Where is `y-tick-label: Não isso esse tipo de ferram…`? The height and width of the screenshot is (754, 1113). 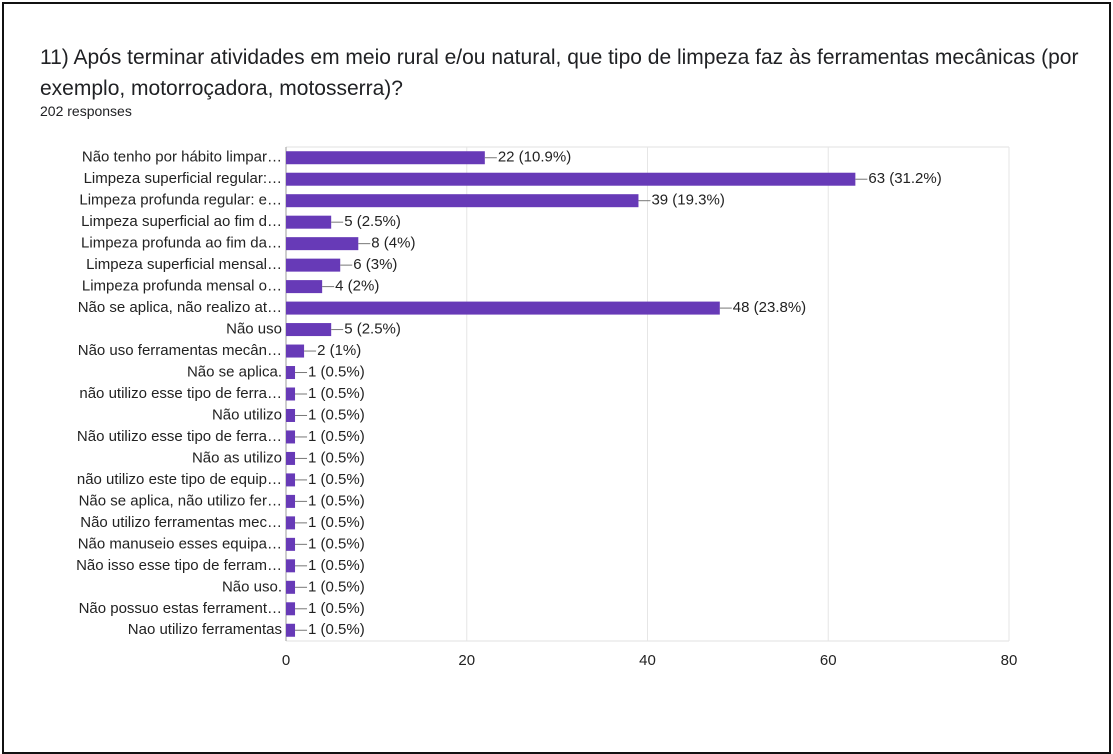 y-tick-label: Não isso esse tipo de ferram… is located at coordinates (179, 565).